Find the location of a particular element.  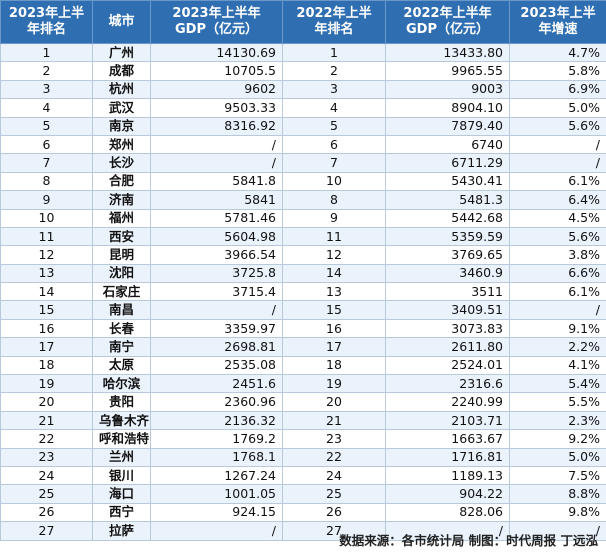

table-row: 14 石家庄 3715.4 13 3511 6.1% is located at coordinates (303, 292).